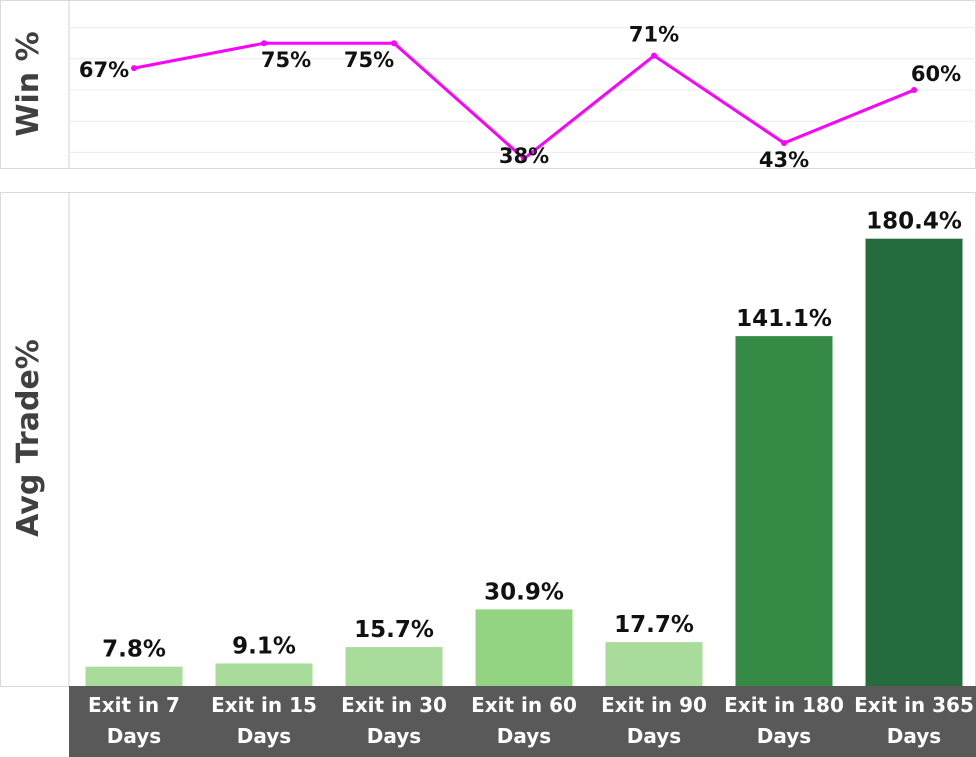 The image size is (976, 757). Describe the element at coordinates (264, 705) in the screenshot. I see `x-axis-tick-label: Exit in 15` at that location.